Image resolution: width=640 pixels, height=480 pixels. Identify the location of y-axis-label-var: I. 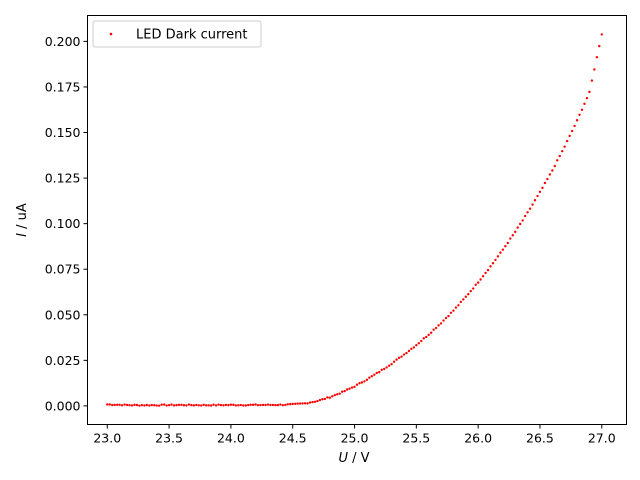
(22, 235).